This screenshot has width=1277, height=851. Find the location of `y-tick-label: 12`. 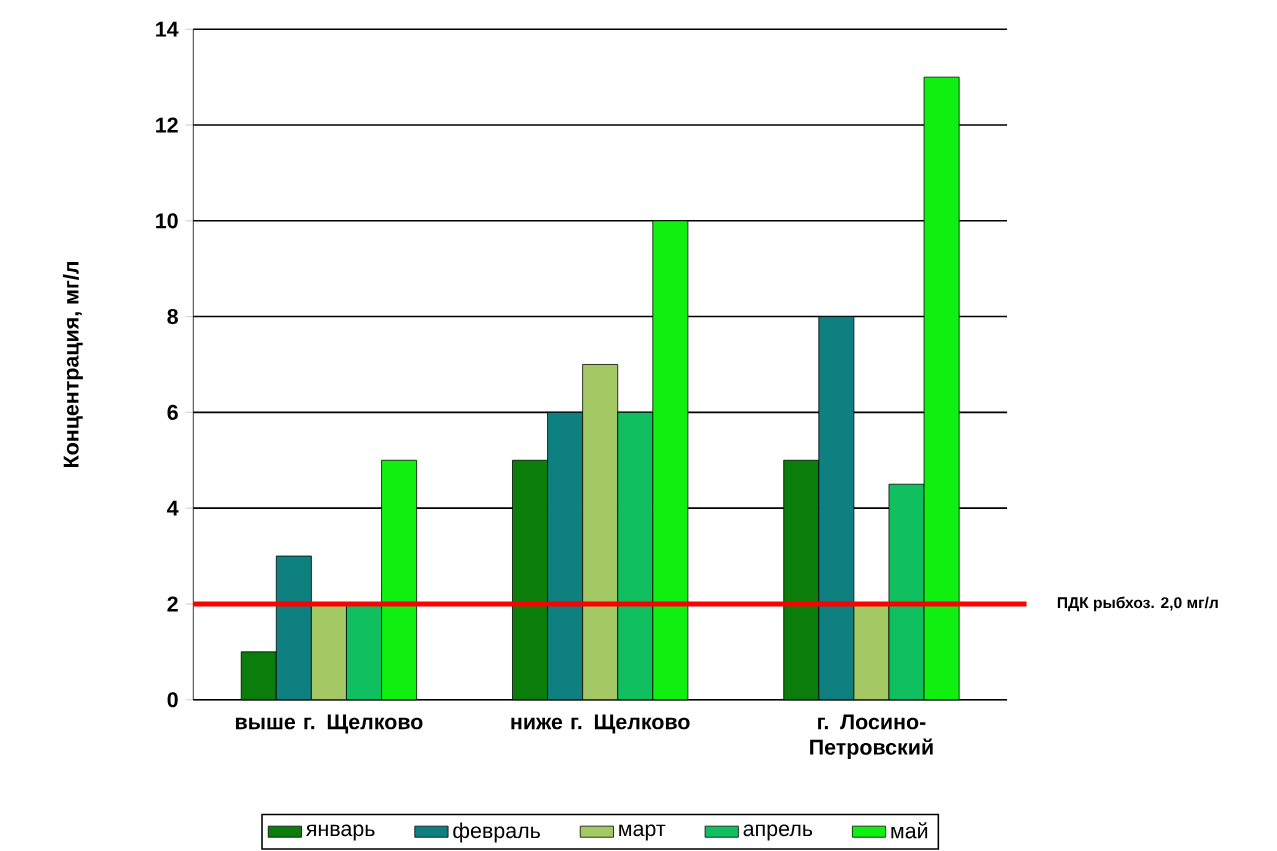

y-tick-label: 12 is located at coordinates (167, 125).